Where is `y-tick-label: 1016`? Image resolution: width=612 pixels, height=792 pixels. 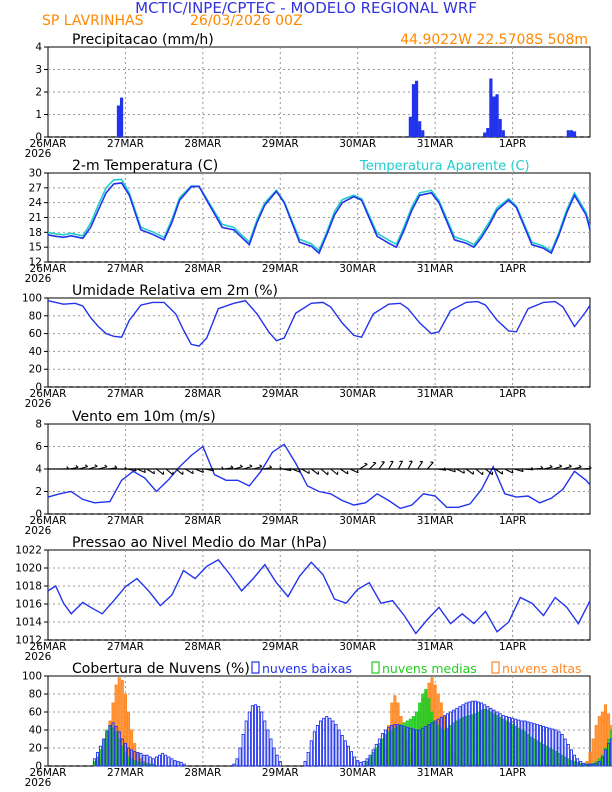
y-tick-label: 1016 is located at coordinates (28, 605).